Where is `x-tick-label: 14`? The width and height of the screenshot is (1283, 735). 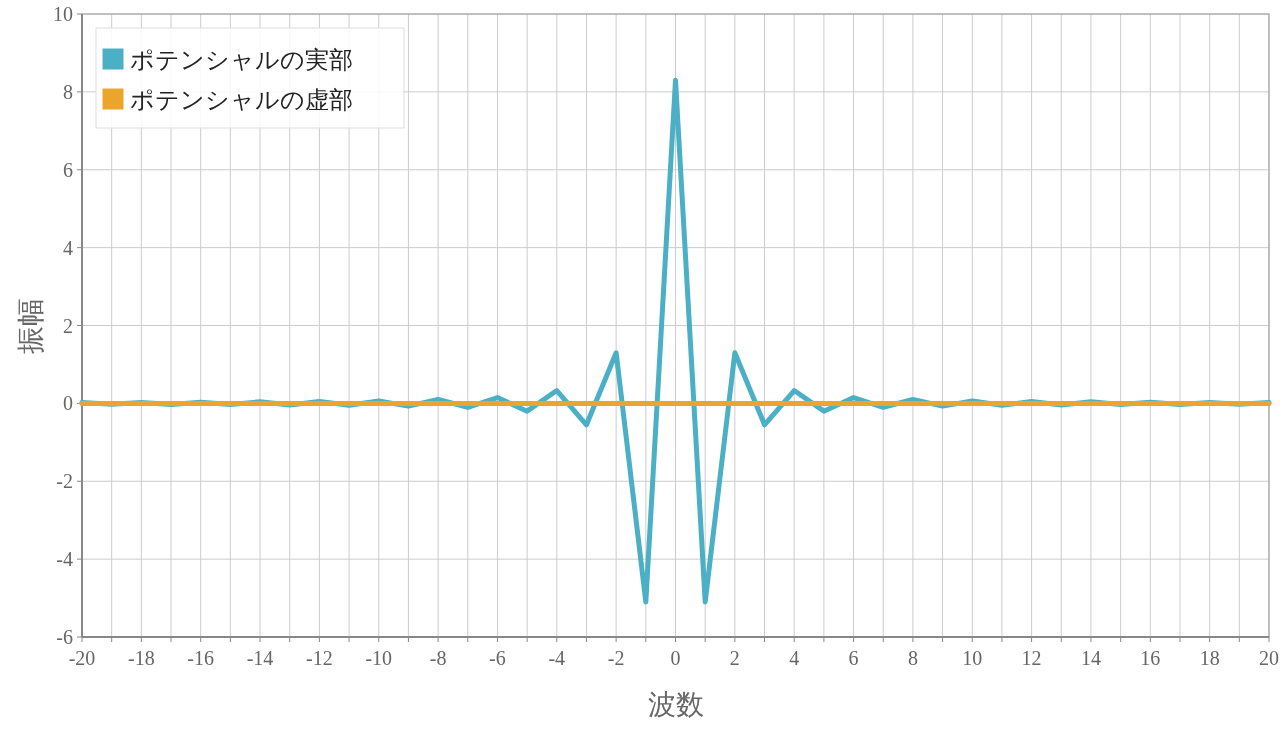
x-tick-label: 14 is located at coordinates (1090, 658).